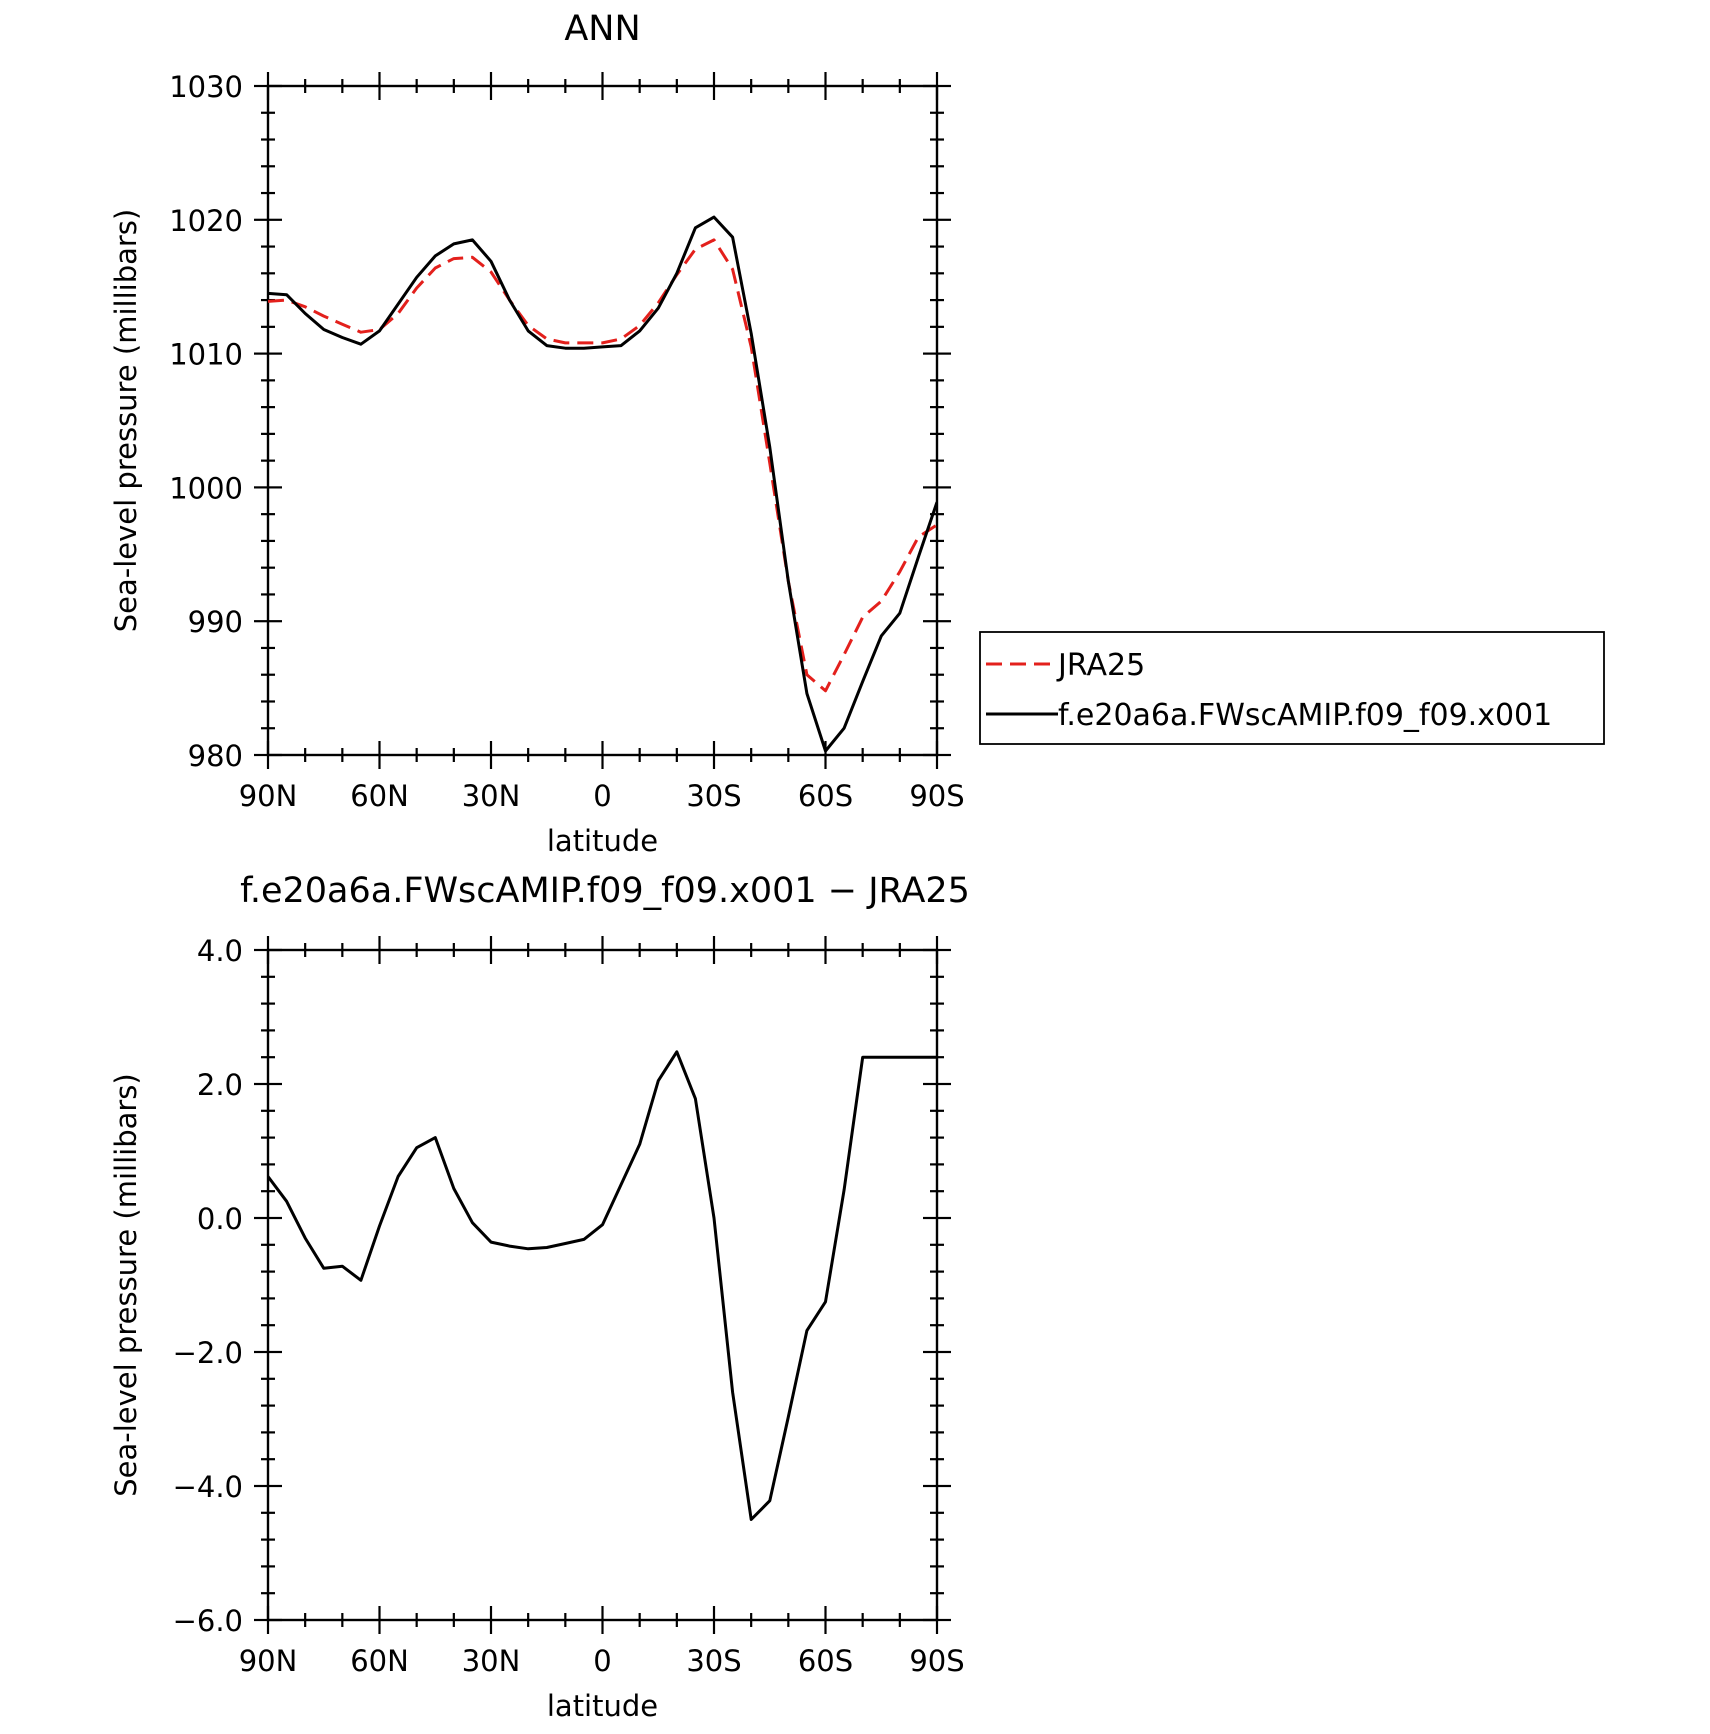 This screenshot has width=1710, height=1734. What do you see at coordinates (215, 756) in the screenshot?
I see `y-tick-label: 980` at bounding box center [215, 756].